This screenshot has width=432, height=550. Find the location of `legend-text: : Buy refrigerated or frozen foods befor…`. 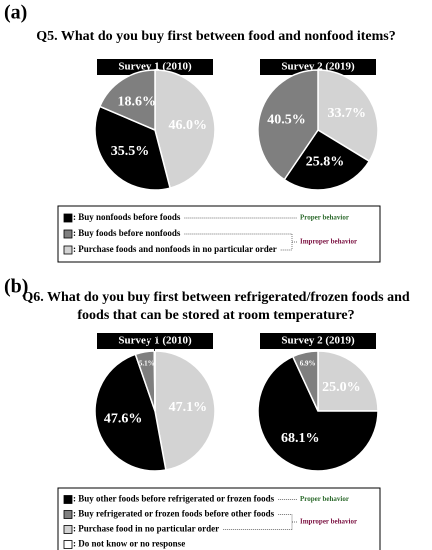

legend-text: : Buy refrigerated or frozen foods befor… is located at coordinates (174, 514).